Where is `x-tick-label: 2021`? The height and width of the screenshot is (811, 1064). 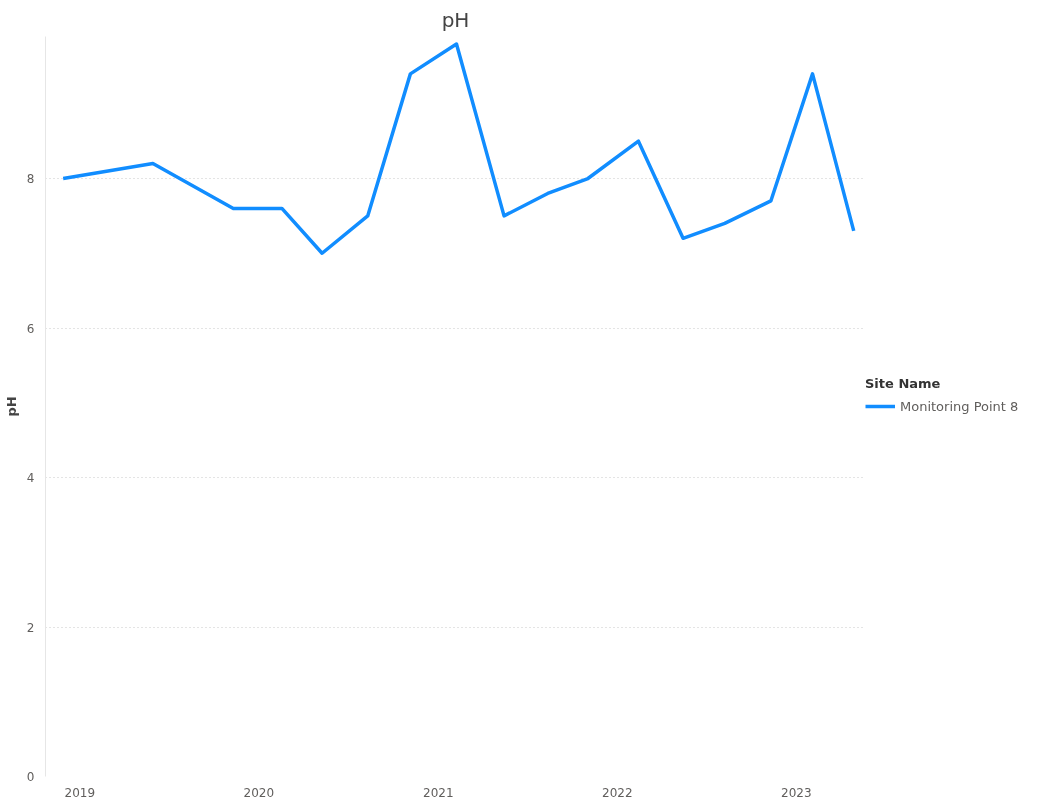
x-tick-label: 2021 is located at coordinates (438, 792).